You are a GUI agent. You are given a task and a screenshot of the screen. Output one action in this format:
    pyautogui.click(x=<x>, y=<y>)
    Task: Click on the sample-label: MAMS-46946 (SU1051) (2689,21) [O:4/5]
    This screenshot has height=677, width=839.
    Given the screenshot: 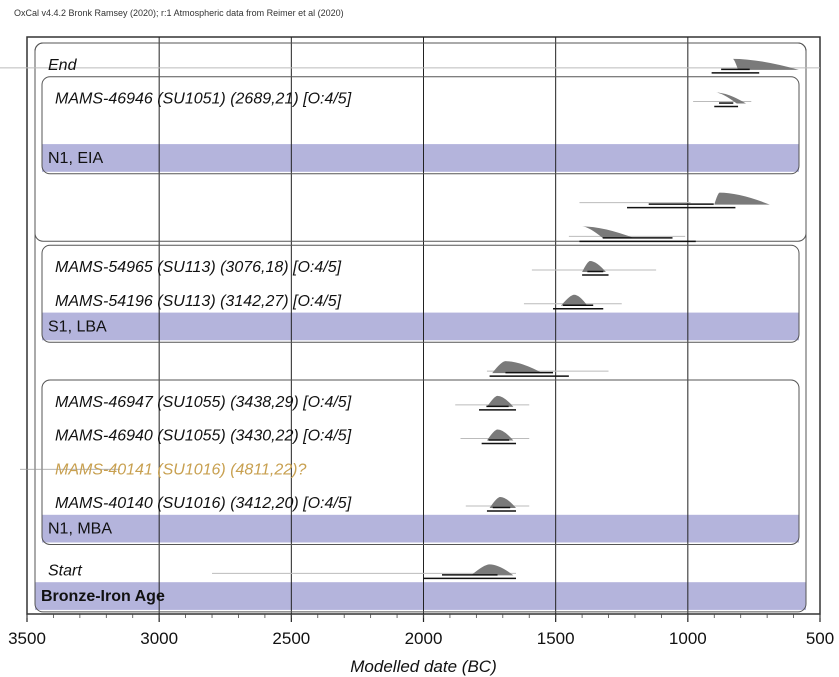 What is the action you would take?
    pyautogui.click(x=203, y=99)
    